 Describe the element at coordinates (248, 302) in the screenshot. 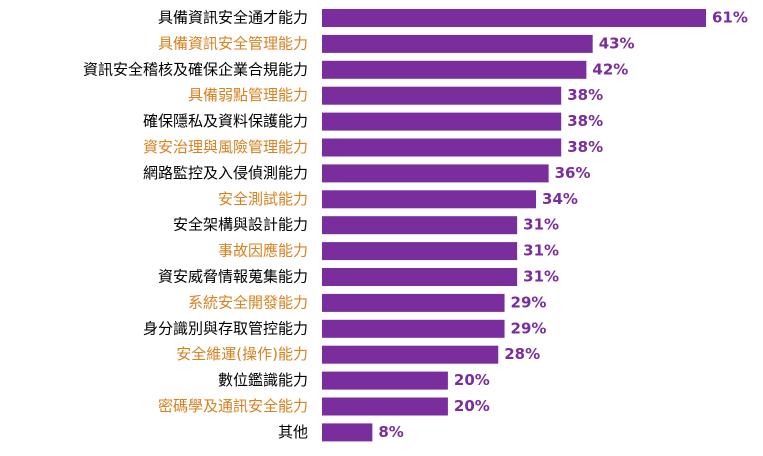

I see `category-label: 系統安全開發能力` at that location.